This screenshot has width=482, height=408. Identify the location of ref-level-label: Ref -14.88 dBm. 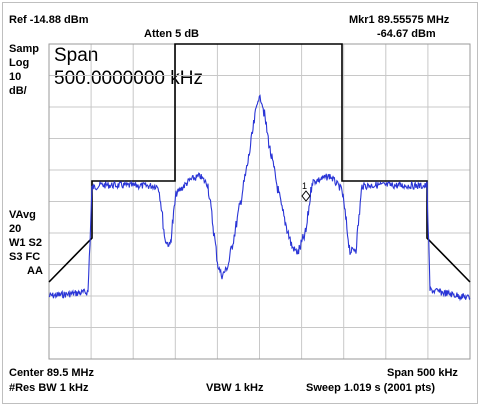
(49, 20).